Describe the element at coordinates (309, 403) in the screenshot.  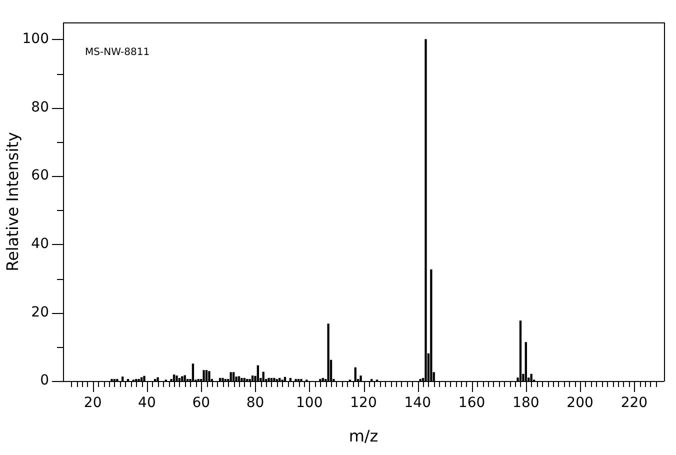
I see `x-tick-label: 100` at that location.